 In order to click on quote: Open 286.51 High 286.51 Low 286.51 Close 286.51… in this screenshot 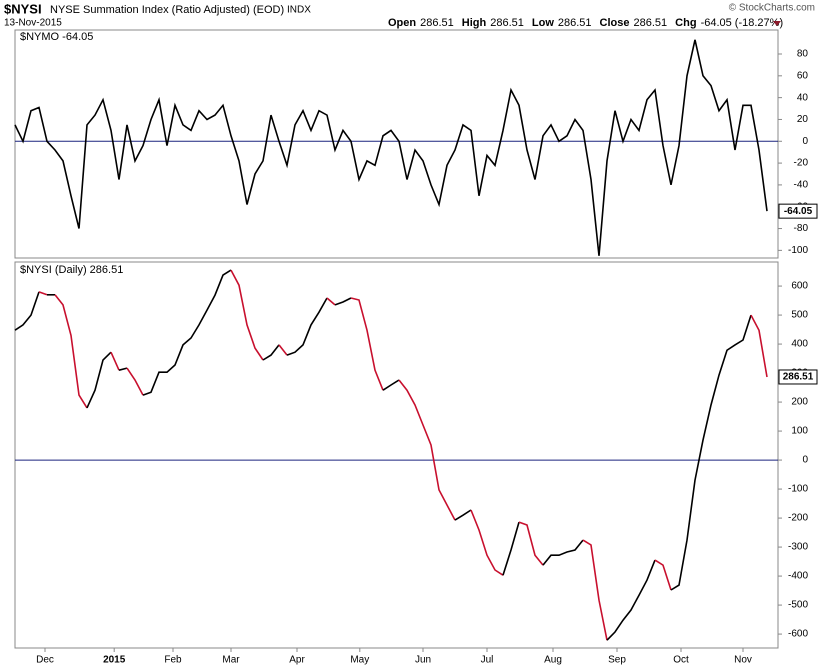, I will do `click(585, 23)`.